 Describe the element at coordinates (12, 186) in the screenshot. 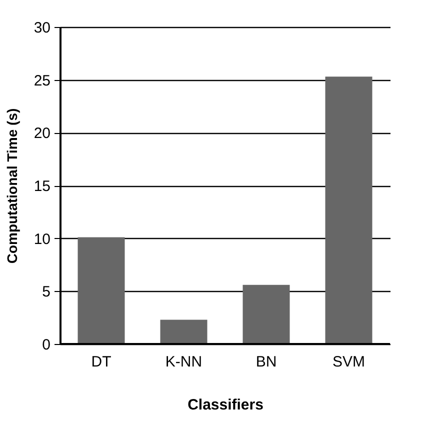

I see `y-axis-title: Computational Time (s)` at that location.